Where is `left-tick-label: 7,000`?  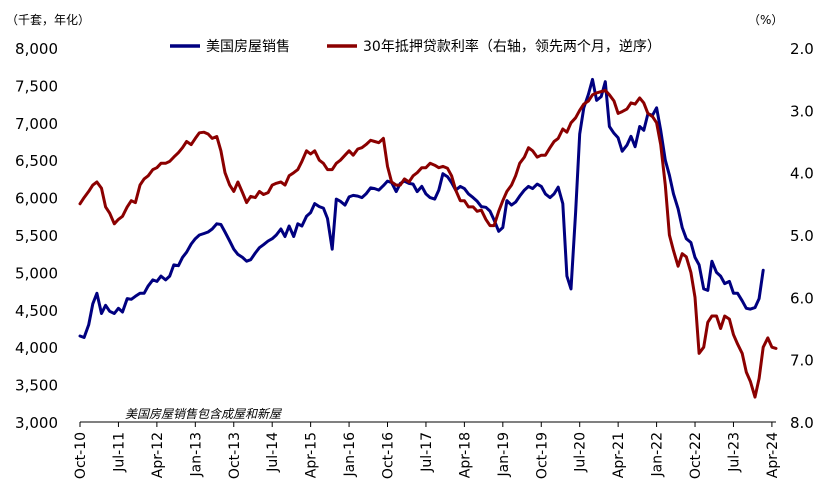 left-tick-label: 7,000 is located at coordinates (36, 124).